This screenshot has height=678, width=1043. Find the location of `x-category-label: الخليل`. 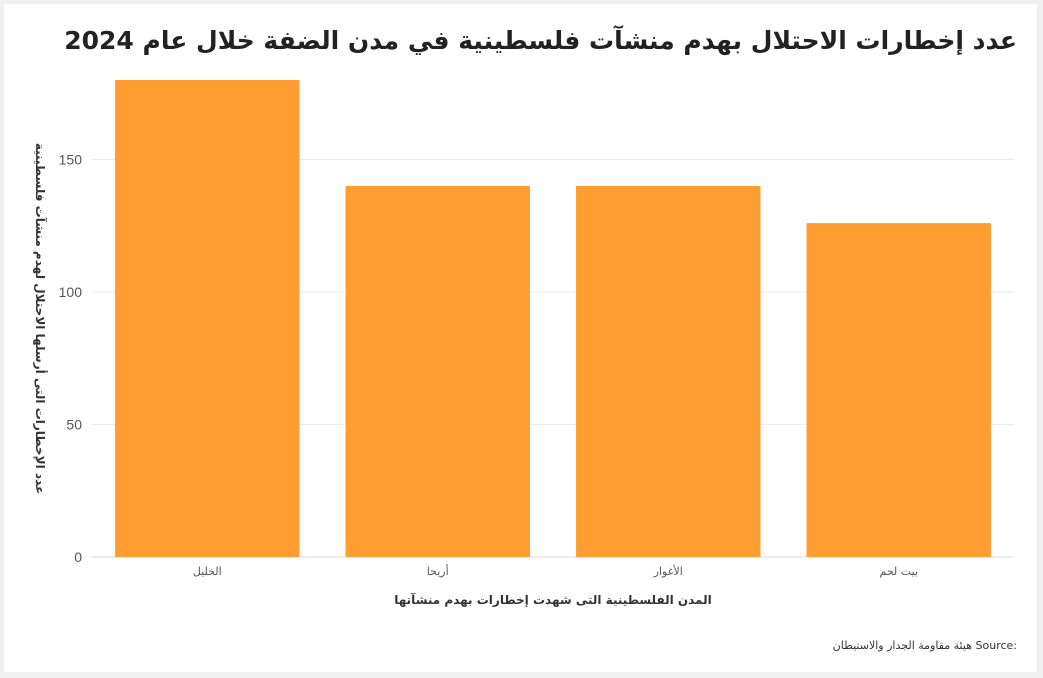

x-category-label: الخليل is located at coordinates (207, 571).